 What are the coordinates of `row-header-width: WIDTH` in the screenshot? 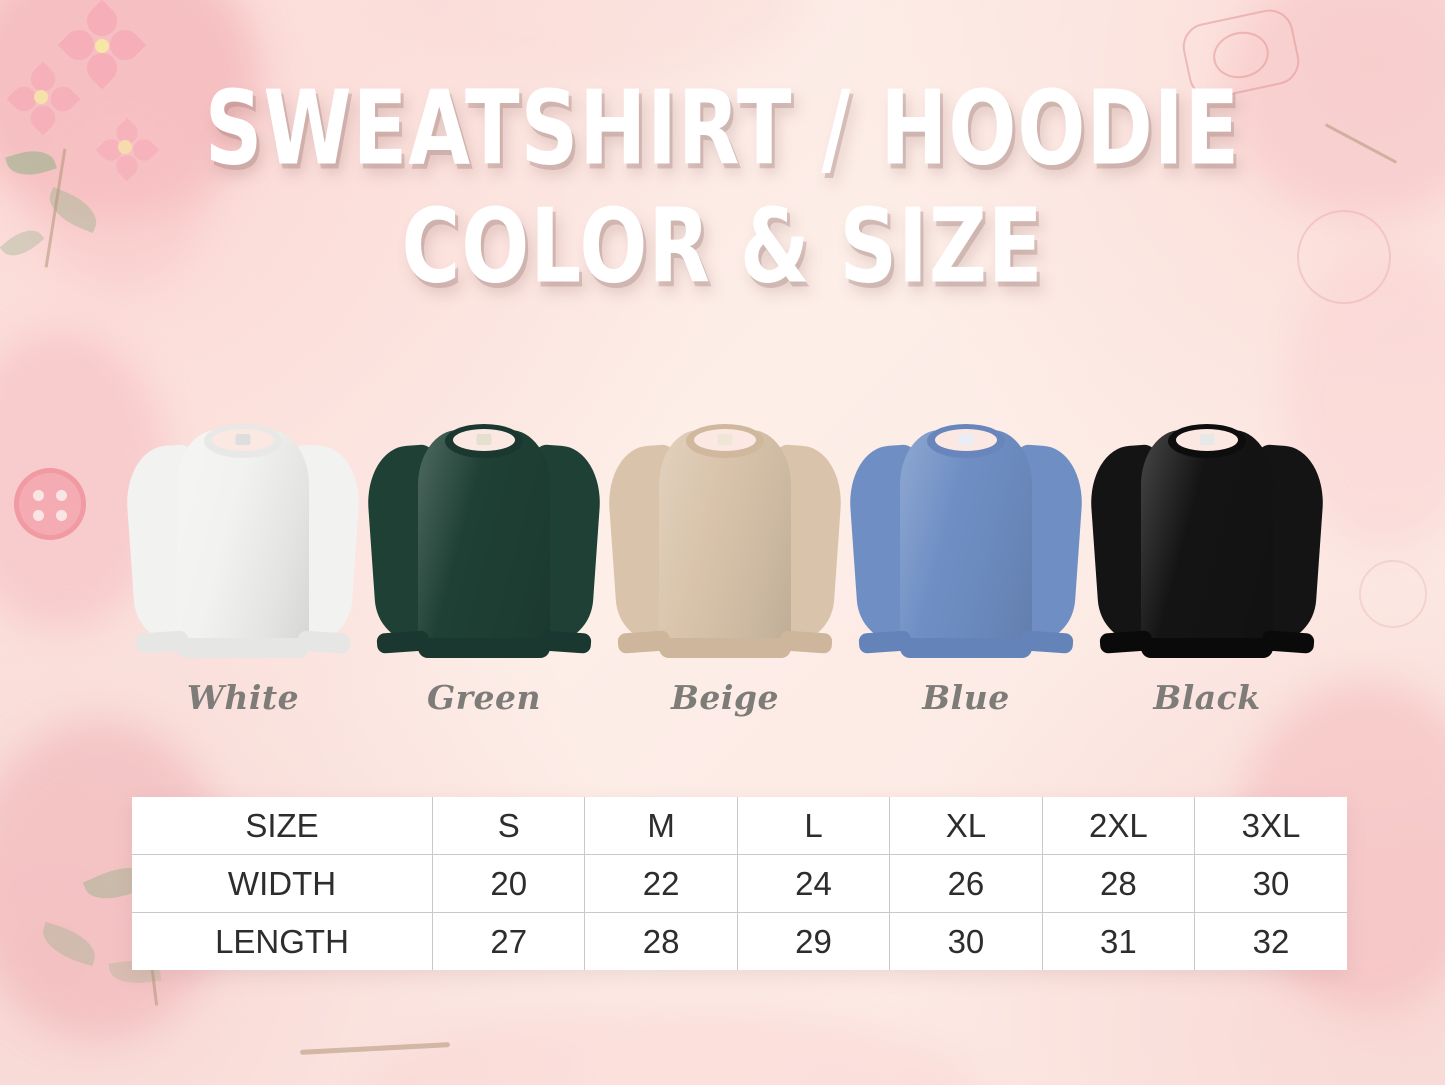 It's located at (282, 883).